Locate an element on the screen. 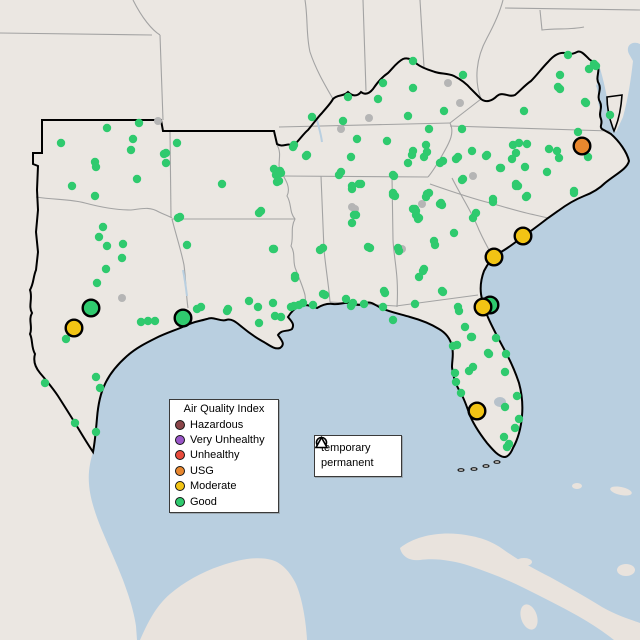 This screenshot has height=640, width=640. station-temporary-moderate is located at coordinates (523, 236).